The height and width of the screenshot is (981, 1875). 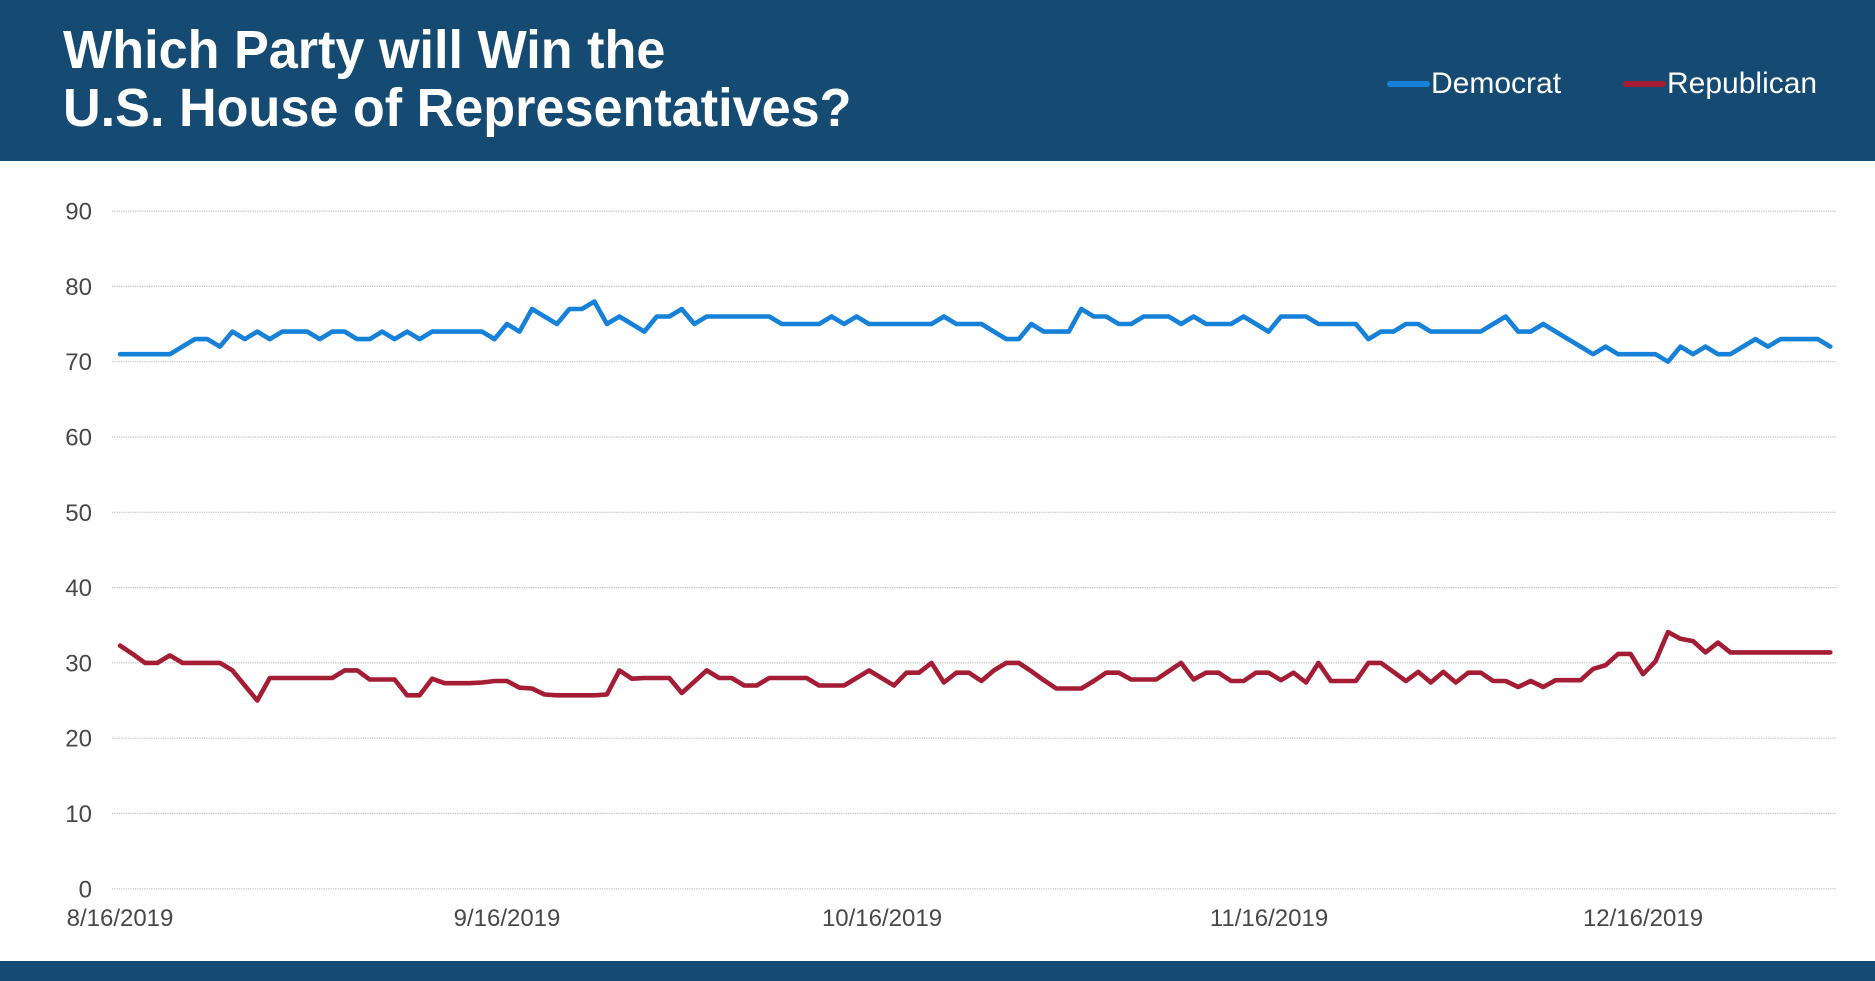 I want to click on svg-text: 40, so click(x=78, y=588).